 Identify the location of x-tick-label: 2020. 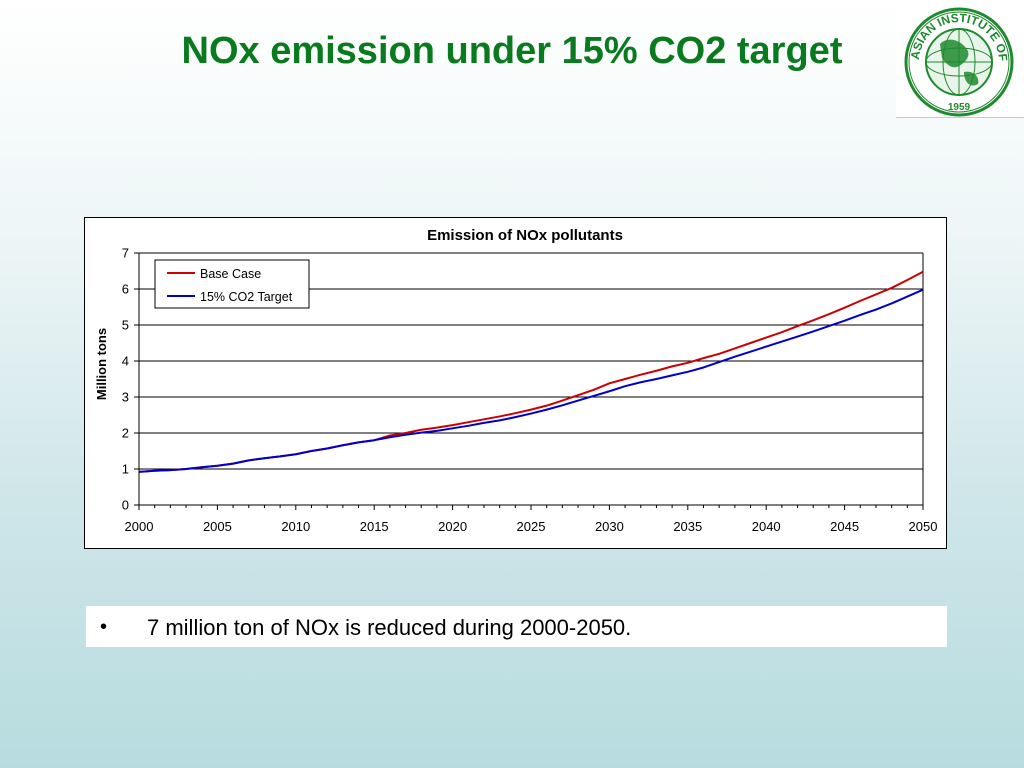
(452, 526).